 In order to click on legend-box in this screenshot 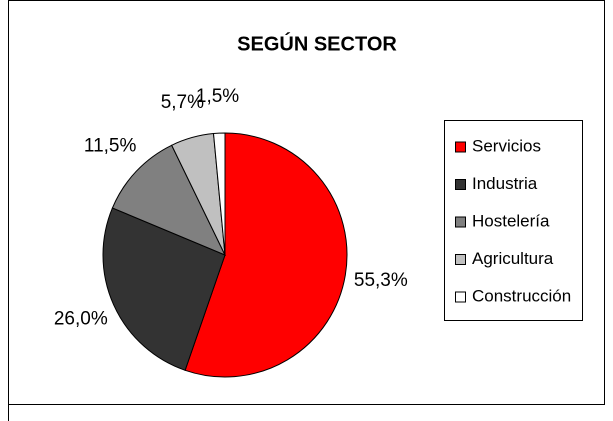, I will do `click(513, 220)`.